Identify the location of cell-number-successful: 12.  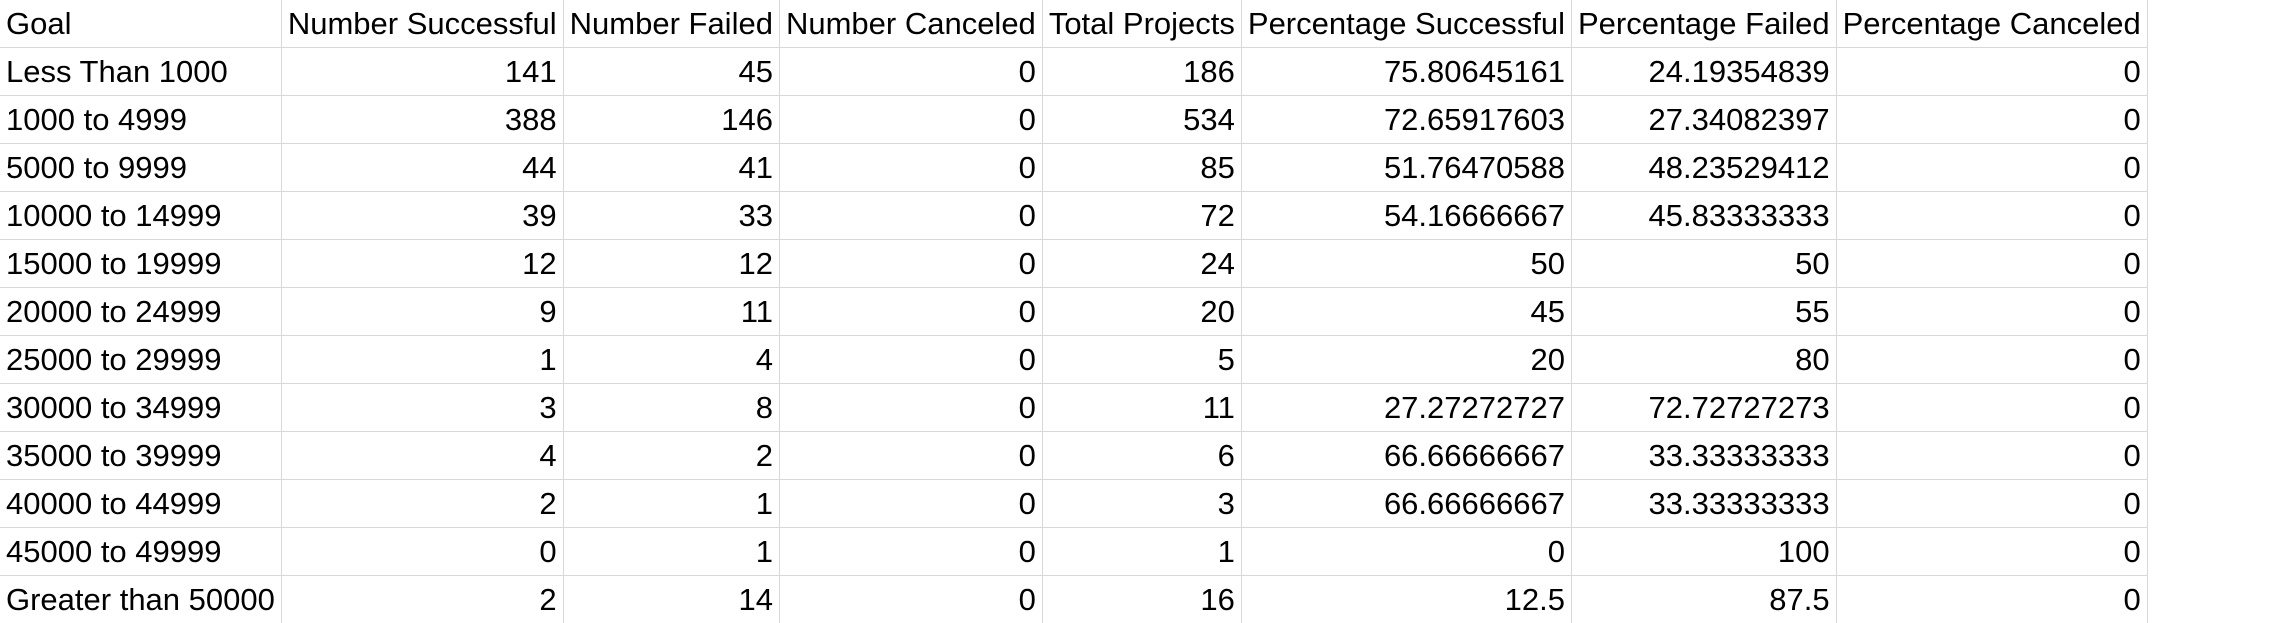
(422, 264).